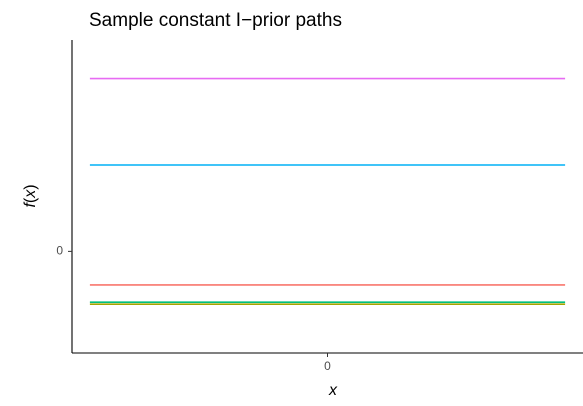  I want to click on y-axis-label-arg: x, so click(30, 194).